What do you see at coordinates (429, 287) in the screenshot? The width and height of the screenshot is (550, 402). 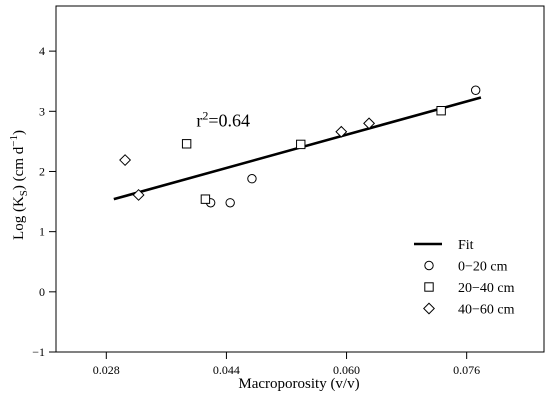 I see `legend-square-swatch` at bounding box center [429, 287].